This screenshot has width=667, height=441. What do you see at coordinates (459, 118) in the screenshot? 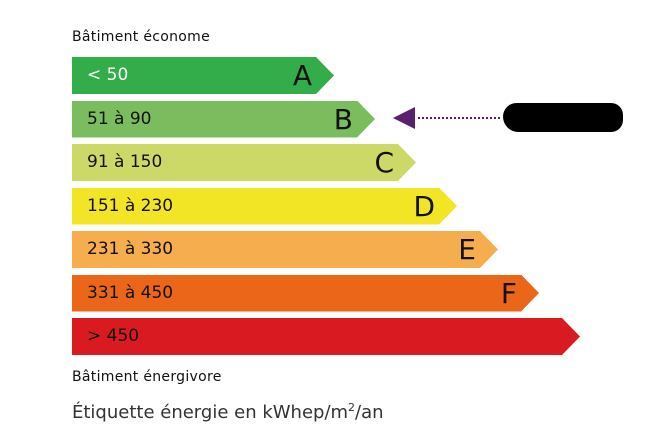
I see `marker-dotted-line` at bounding box center [459, 118].